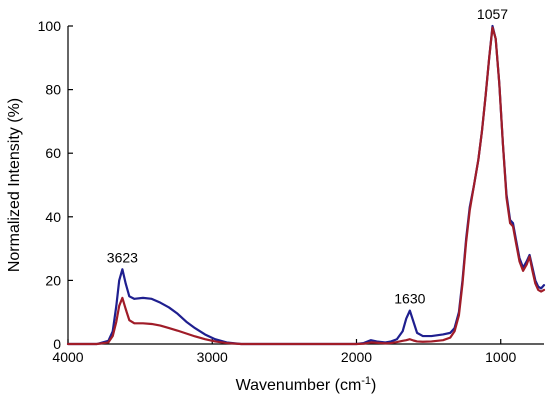  What do you see at coordinates (299, 385) in the screenshot?
I see `x-axis-title-main: Wavenumber (cm` at bounding box center [299, 385].